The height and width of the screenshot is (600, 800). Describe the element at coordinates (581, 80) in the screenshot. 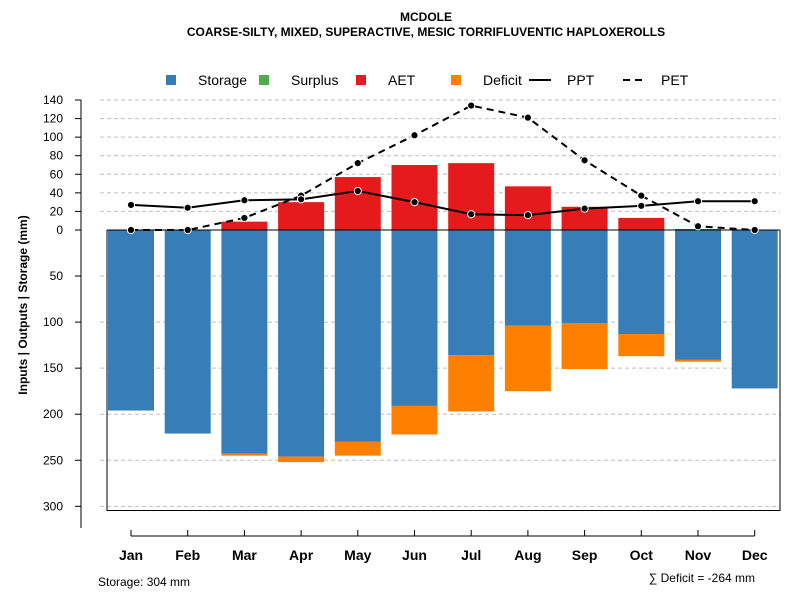

I see `legend-label-ppt: PPT` at that location.